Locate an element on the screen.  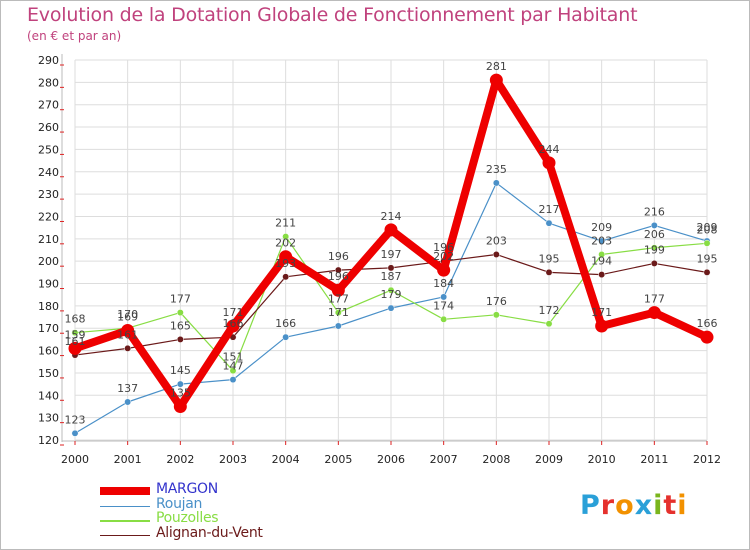
data-label-pouzolles: 177 is located at coordinates (338, 299).